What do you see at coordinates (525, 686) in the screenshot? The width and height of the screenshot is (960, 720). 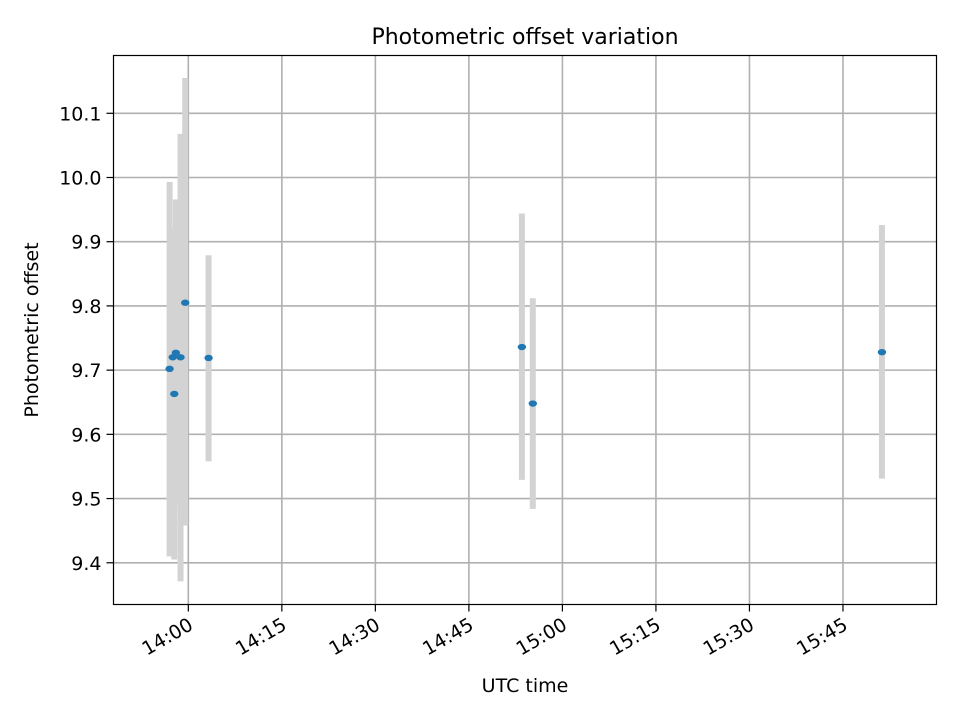 I see `x-axis-label: UTC time` at bounding box center [525, 686].